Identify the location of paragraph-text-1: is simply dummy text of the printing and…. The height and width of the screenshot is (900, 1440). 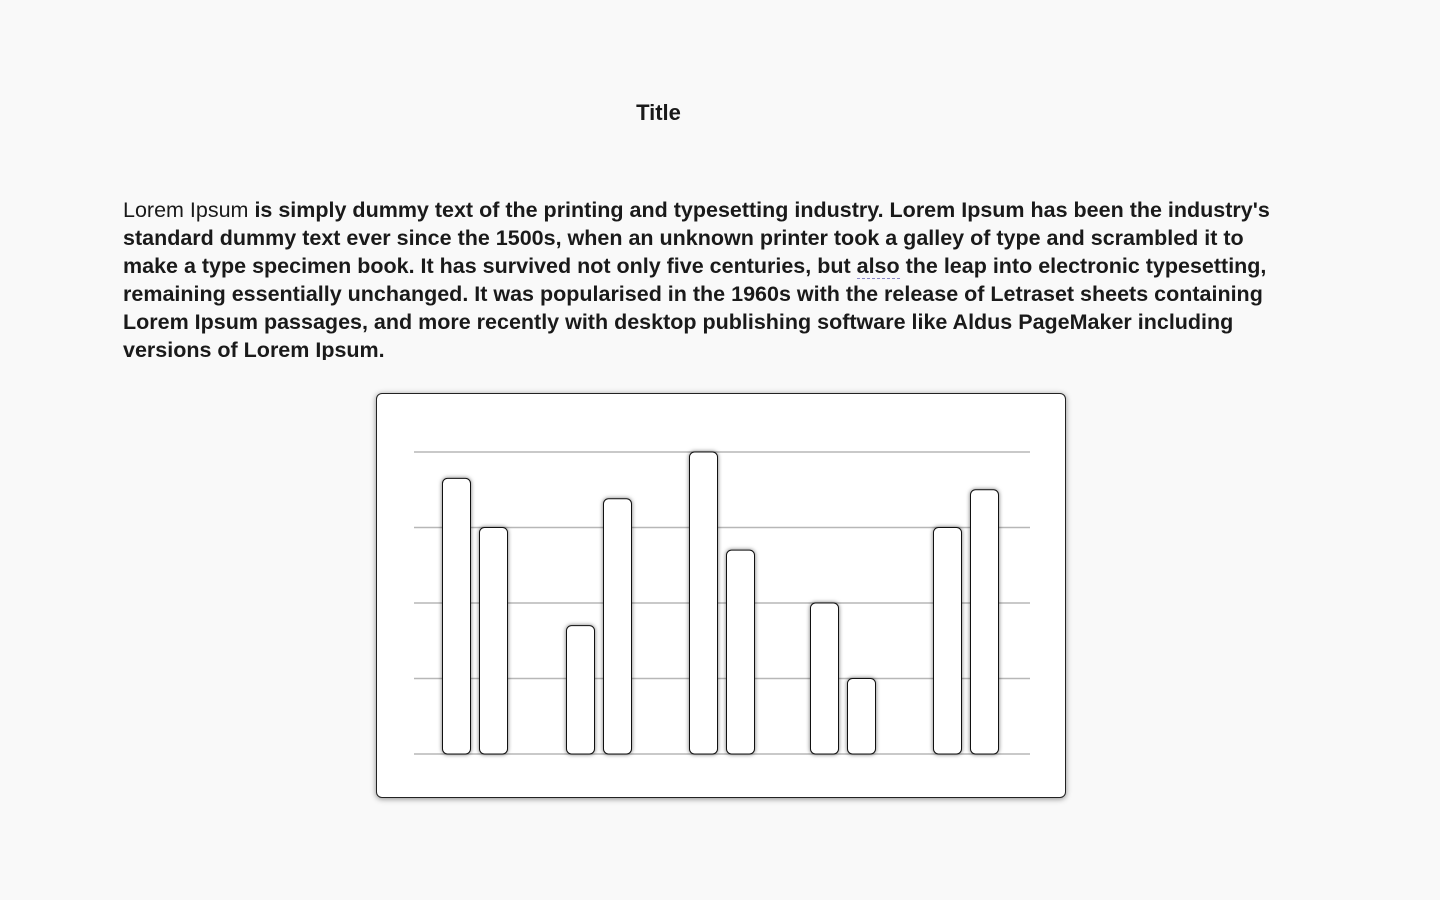
(696, 238).